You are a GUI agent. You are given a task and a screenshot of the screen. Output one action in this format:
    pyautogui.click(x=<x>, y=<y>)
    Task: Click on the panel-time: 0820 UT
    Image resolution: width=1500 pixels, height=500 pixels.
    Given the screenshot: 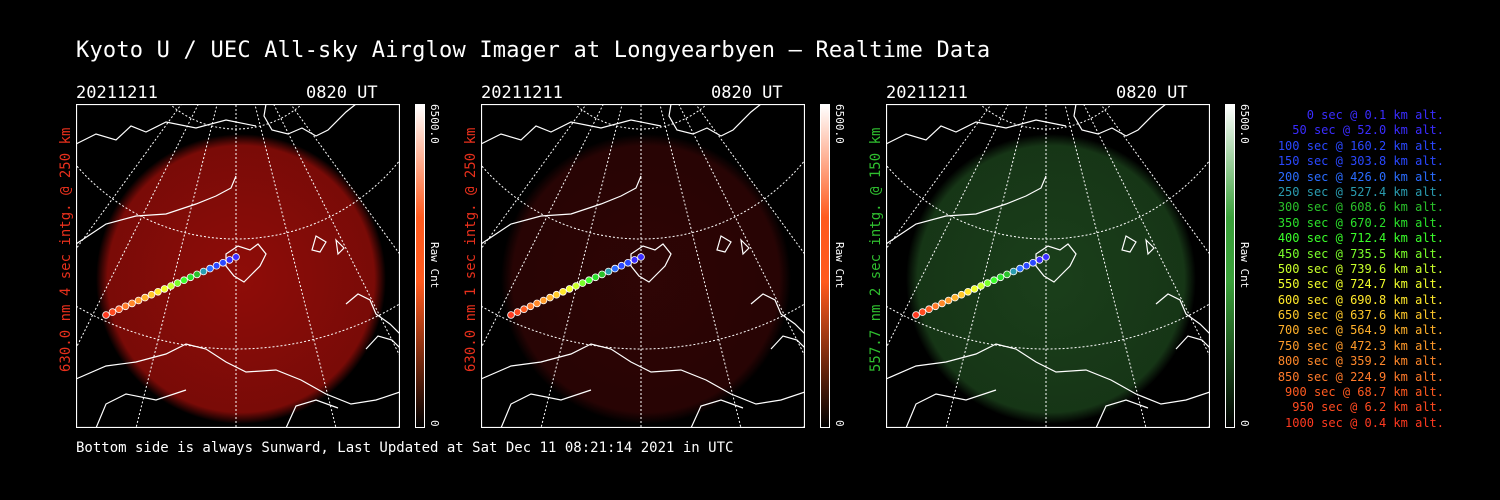 What is the action you would take?
    pyautogui.click(x=747, y=93)
    